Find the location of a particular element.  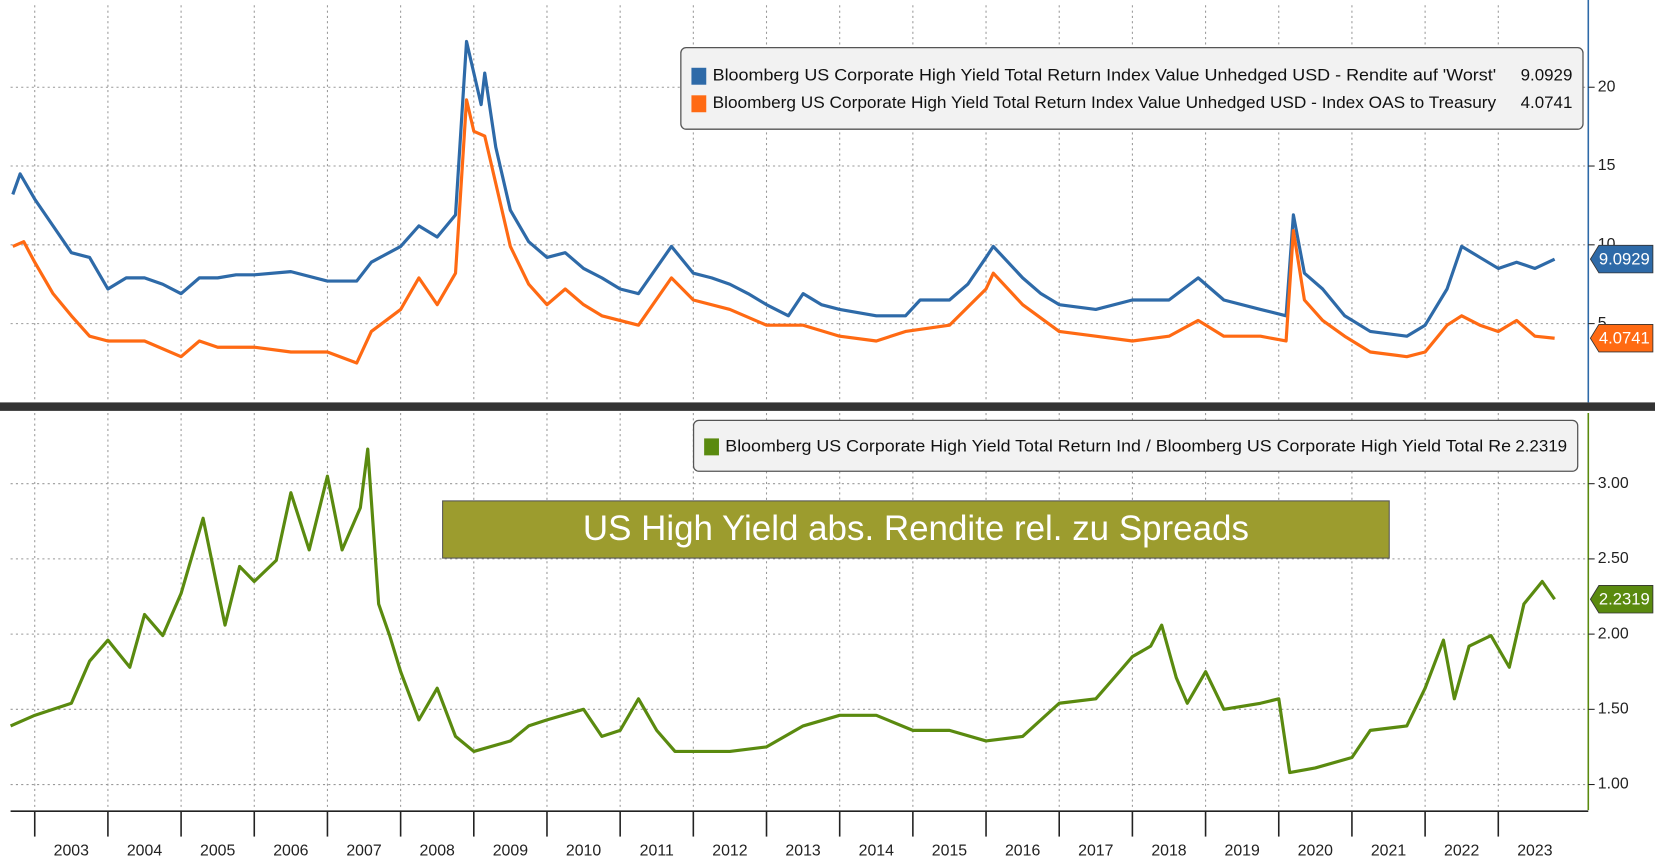

value-tag-label: 4.0741 is located at coordinates (1624, 338).